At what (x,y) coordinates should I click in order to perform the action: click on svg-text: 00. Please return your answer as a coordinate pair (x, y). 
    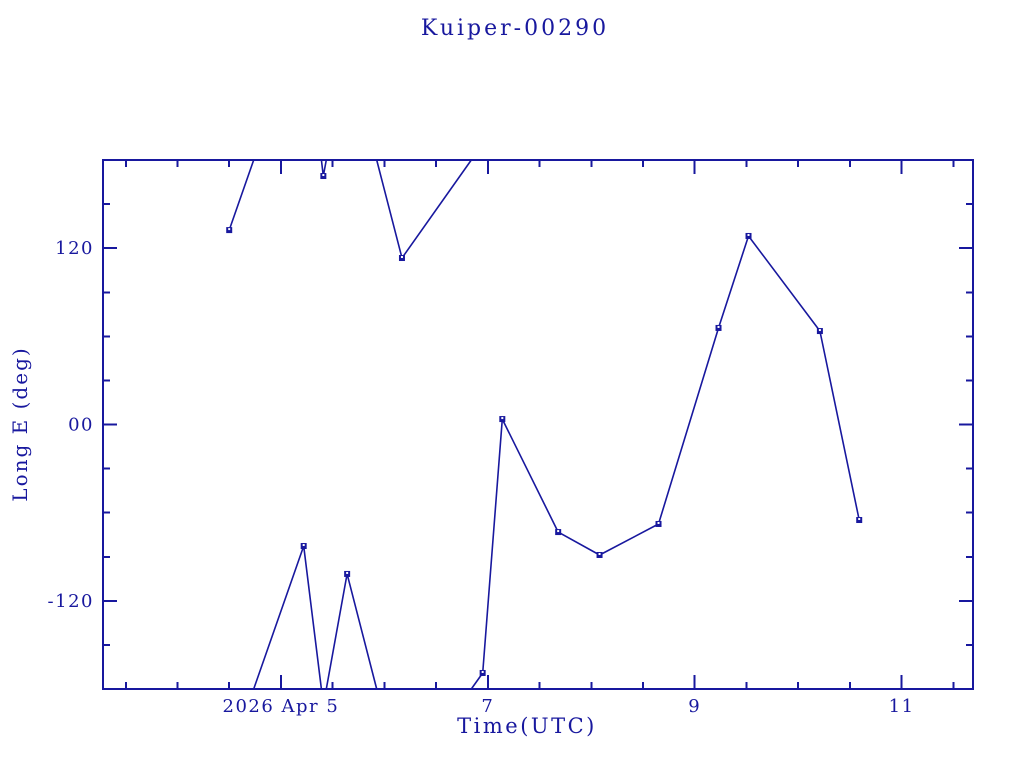
    Looking at the image, I should click on (81, 425).